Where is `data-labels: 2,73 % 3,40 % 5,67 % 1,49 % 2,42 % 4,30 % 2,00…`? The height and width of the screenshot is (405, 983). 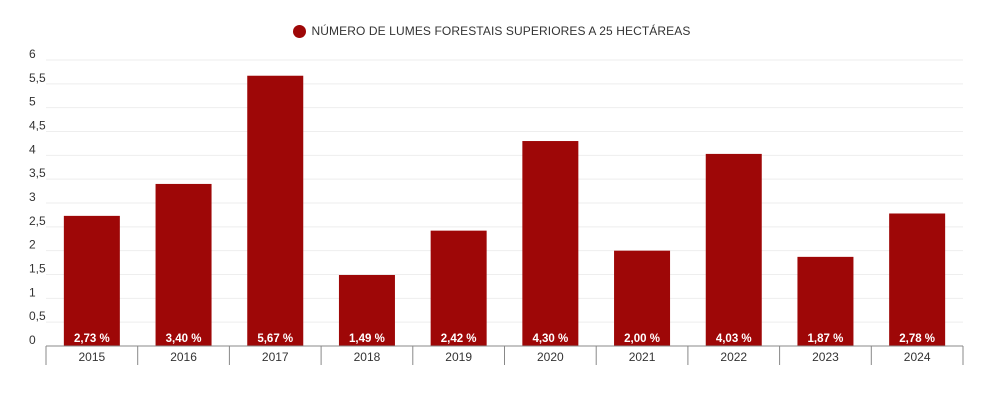
data-labels: 2,73 % 3,40 % 5,67 % 1,49 % 2,42 % 4,30 % 2,00… is located at coordinates (504, 339).